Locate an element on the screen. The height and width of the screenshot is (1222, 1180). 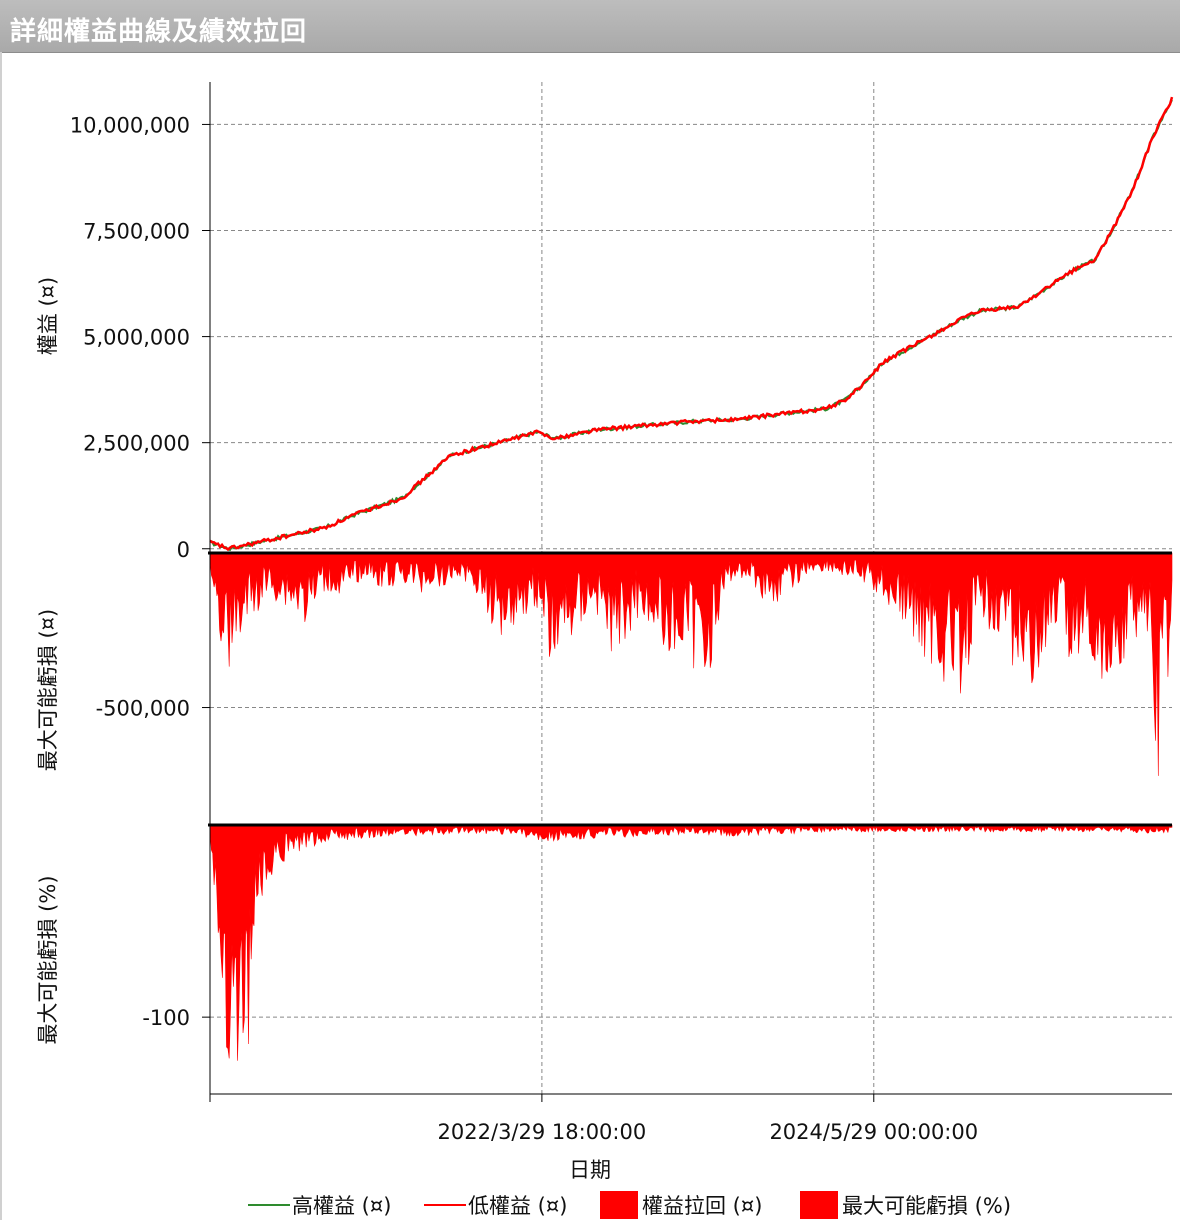
y-axis-label-drawdown-percent: 最大可能虧損 (%) is located at coordinates (48, 959).